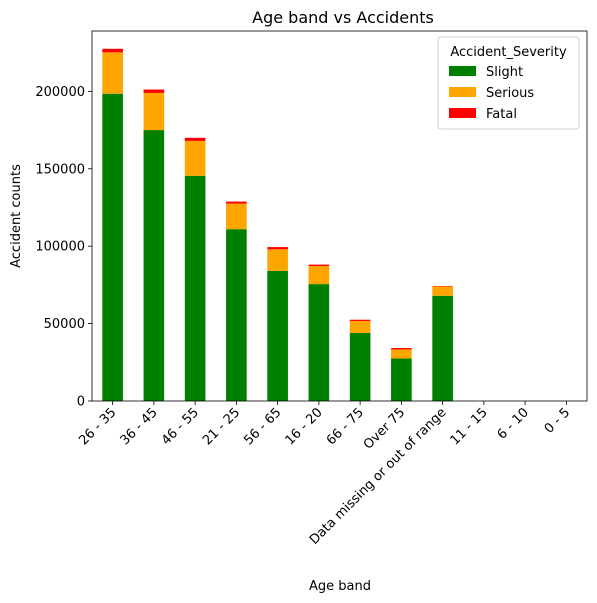 Image resolution: width=597 pixels, height=603 pixels. I want to click on x-axis-title: Age band, so click(340, 586).